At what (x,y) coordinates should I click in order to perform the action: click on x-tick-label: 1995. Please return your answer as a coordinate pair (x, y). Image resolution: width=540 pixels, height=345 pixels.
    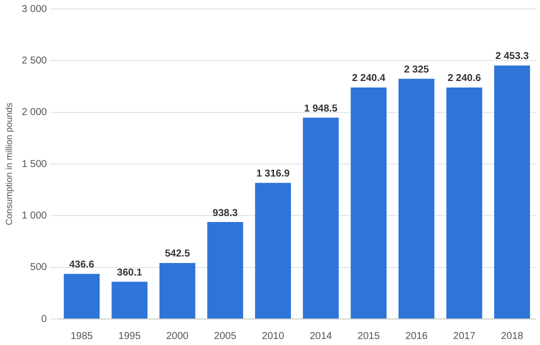
    Looking at the image, I should click on (130, 336).